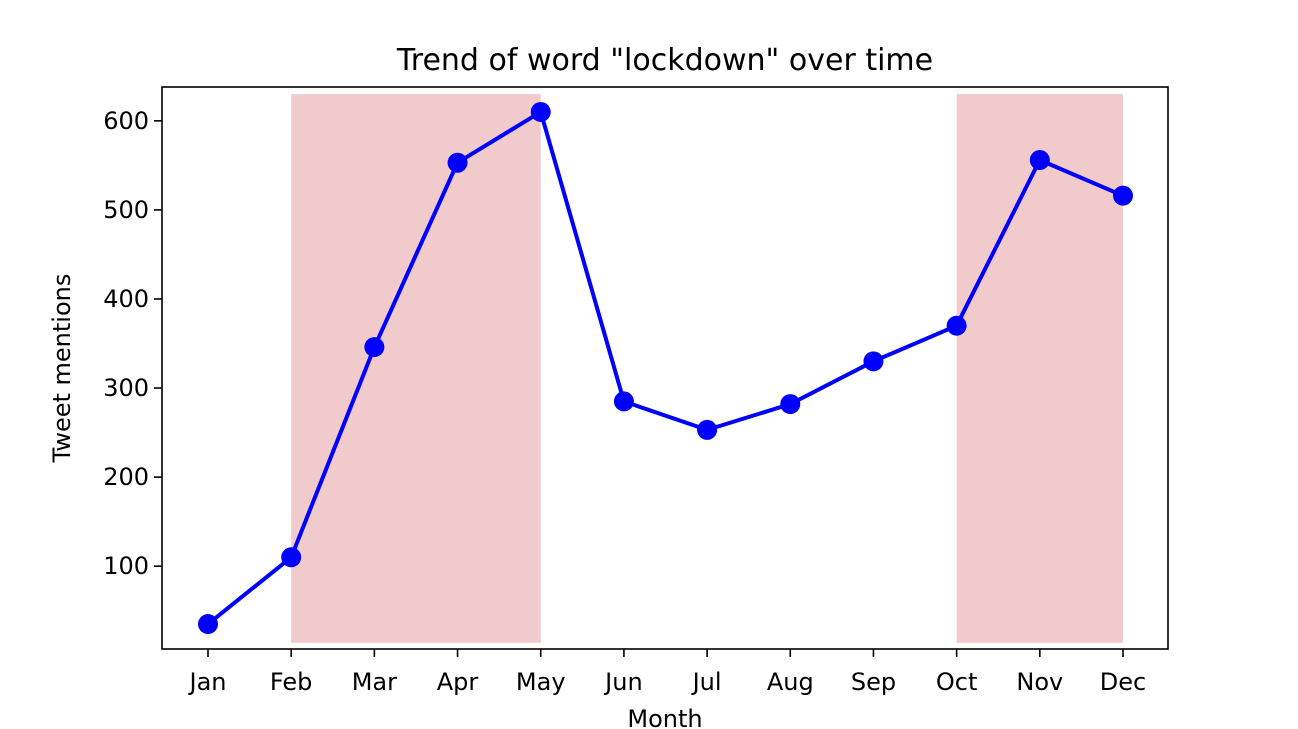 The height and width of the screenshot is (729, 1298). What do you see at coordinates (291, 557) in the screenshot?
I see `data-point-feb` at bounding box center [291, 557].